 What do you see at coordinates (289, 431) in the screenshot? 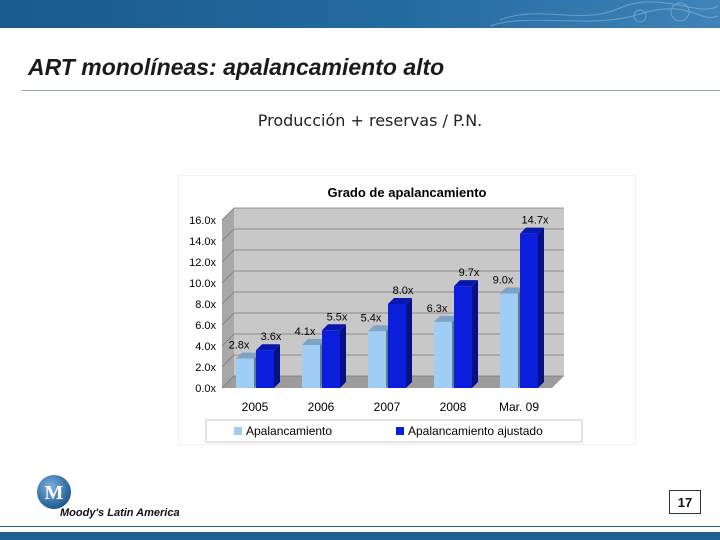
I see `legend-label: Apalancamiento` at bounding box center [289, 431].